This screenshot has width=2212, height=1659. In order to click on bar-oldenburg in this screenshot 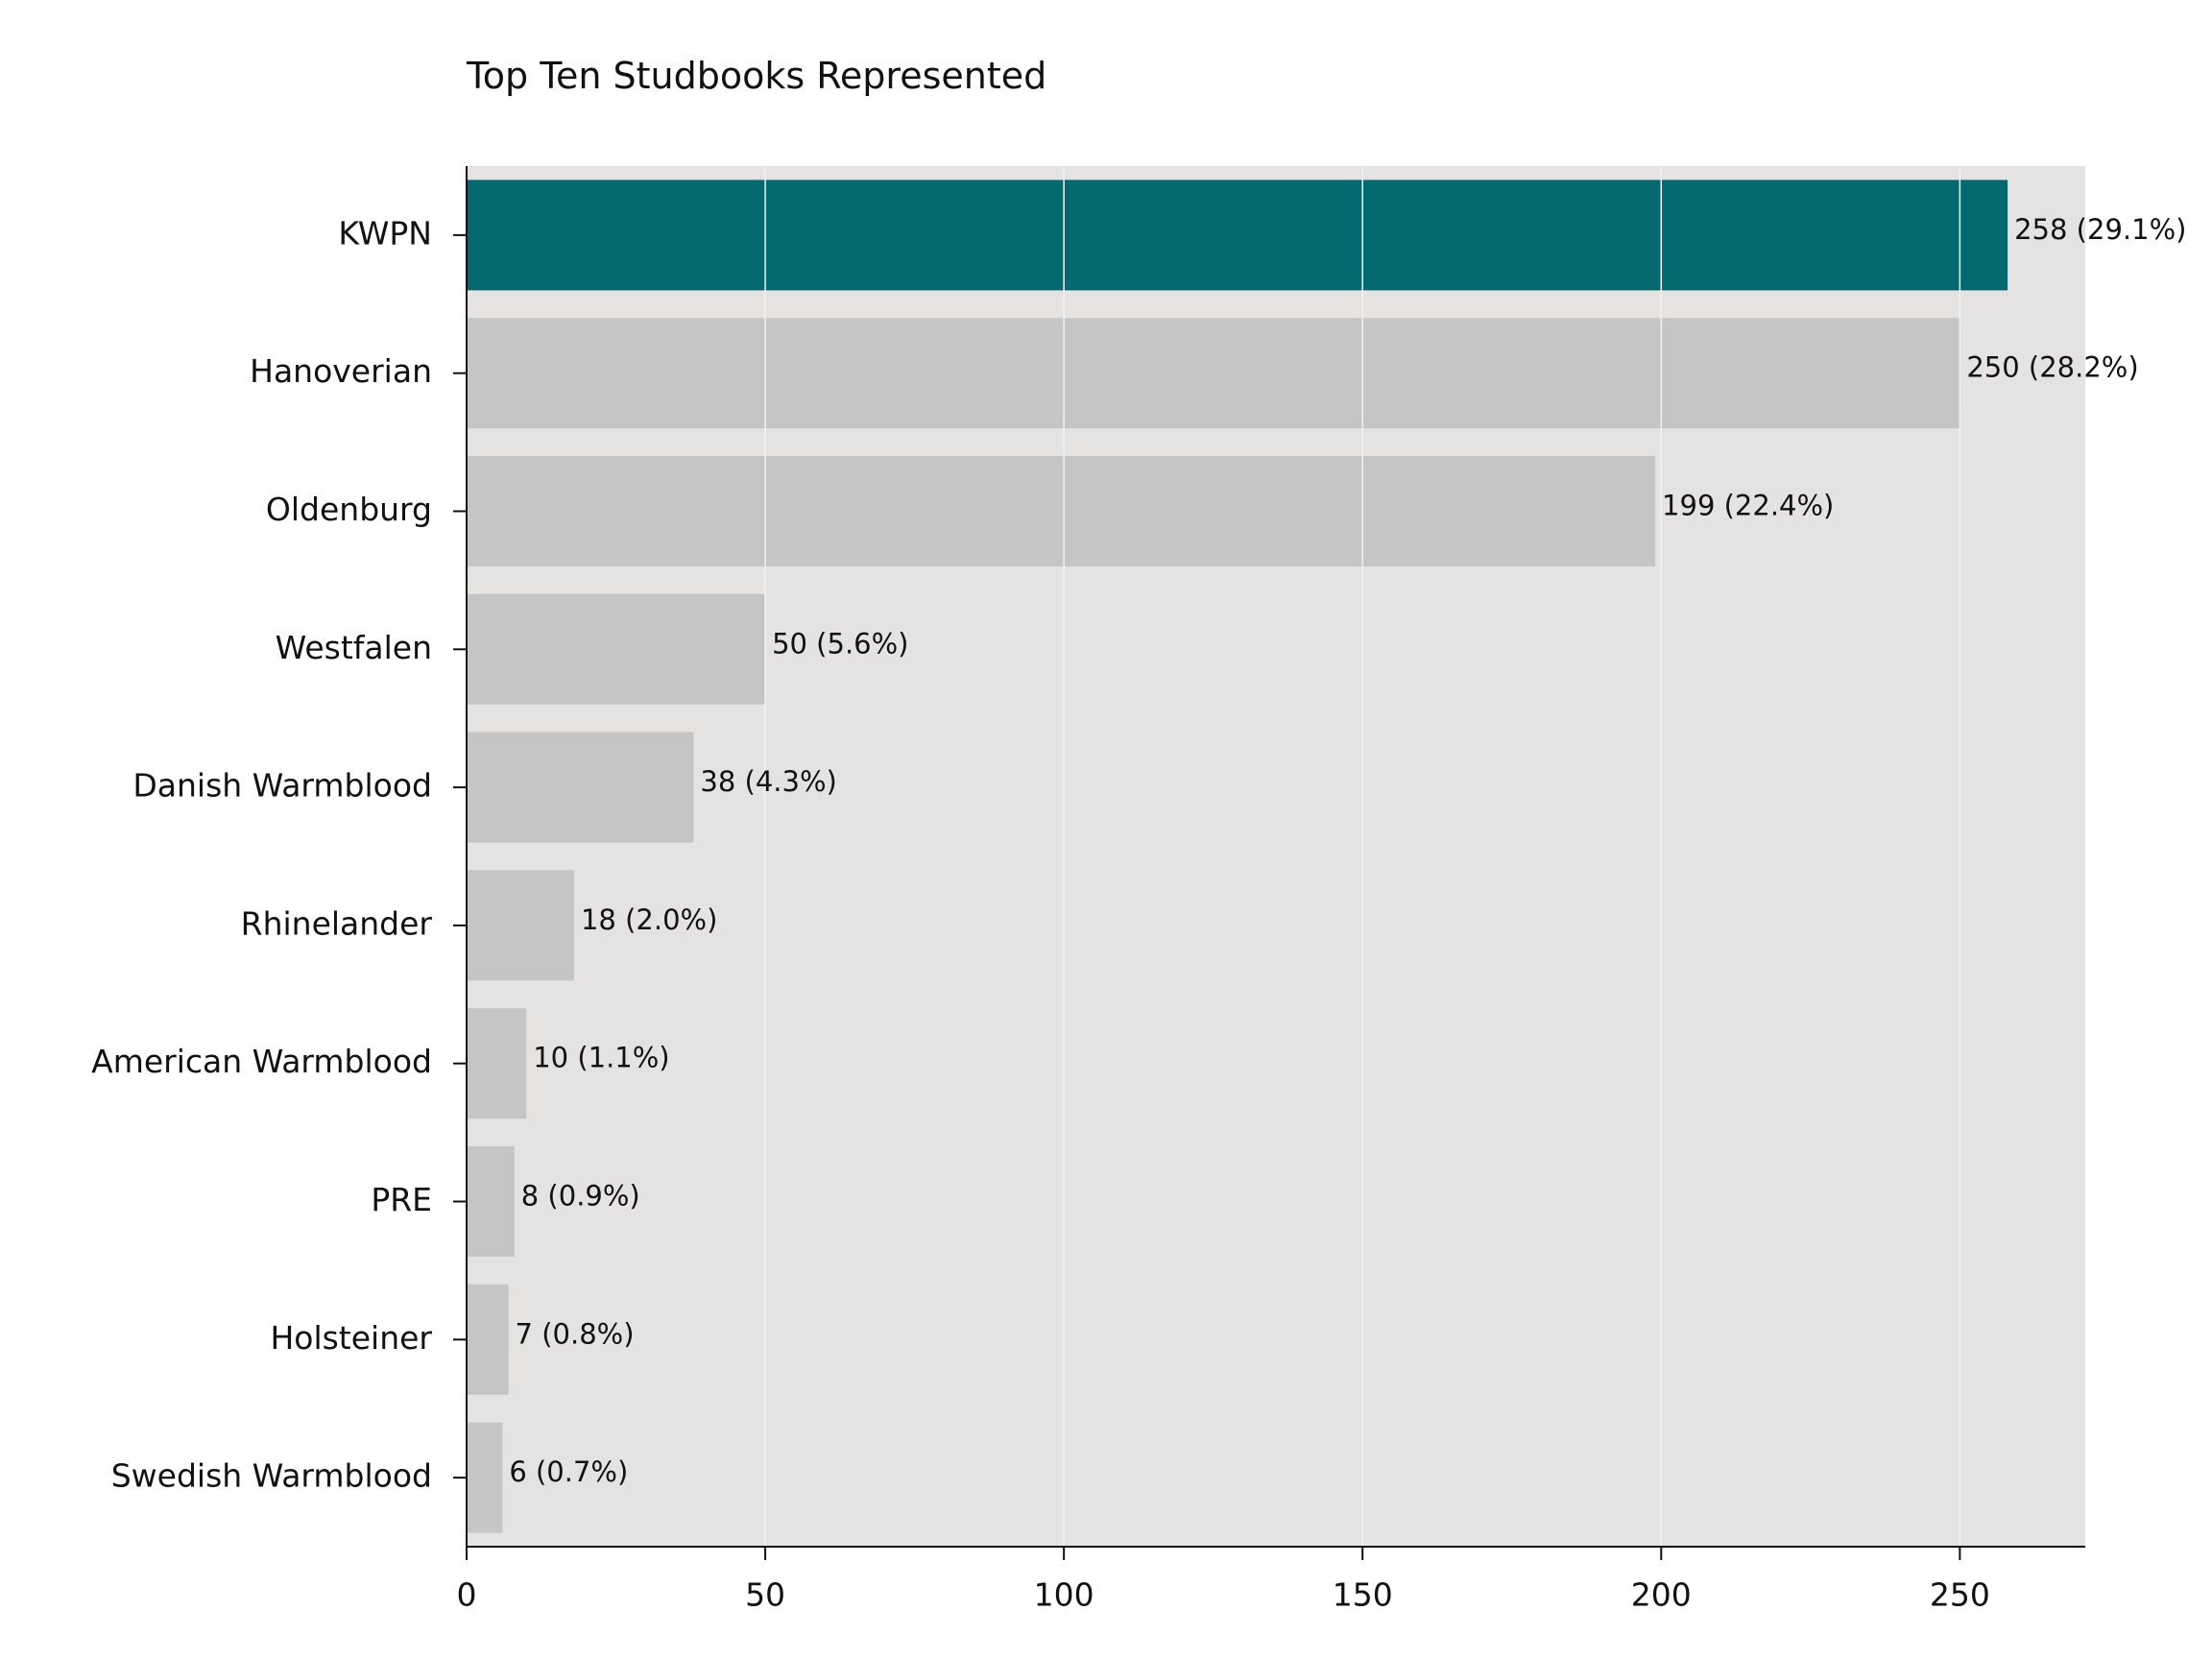, I will do `click(1061, 511)`.